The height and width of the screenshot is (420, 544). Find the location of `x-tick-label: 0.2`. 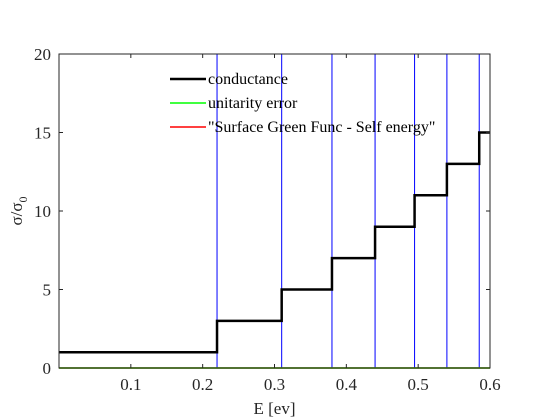

x-tick-label: 0.2 is located at coordinates (202, 384).